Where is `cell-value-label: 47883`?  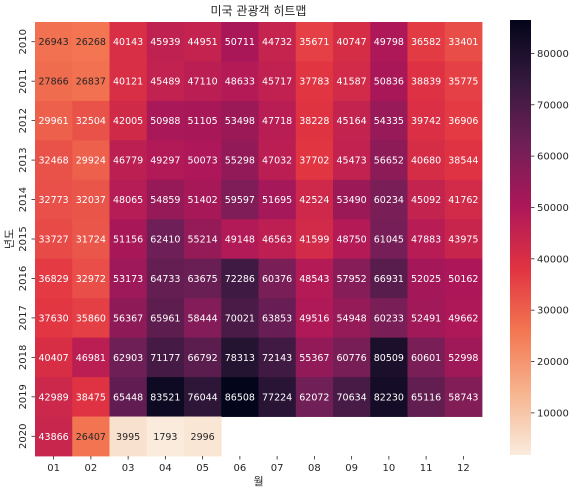 cell-value-label: 47883 is located at coordinates (426, 240).